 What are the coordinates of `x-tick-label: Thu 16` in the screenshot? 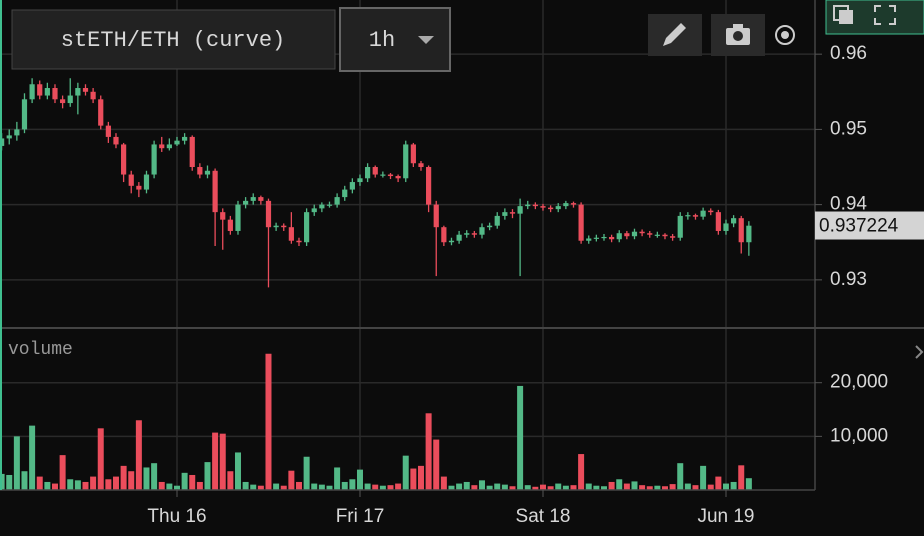 It's located at (176, 516).